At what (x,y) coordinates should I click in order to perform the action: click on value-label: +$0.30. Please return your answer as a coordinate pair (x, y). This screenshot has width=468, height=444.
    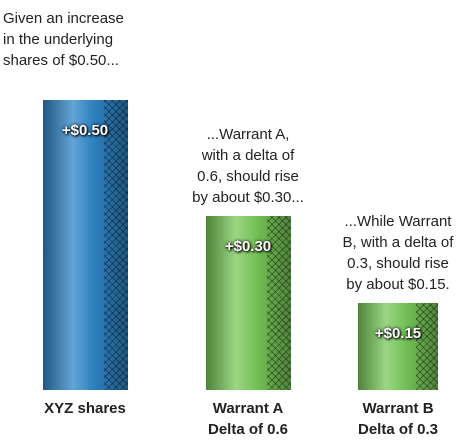
    Looking at the image, I should click on (248, 246).